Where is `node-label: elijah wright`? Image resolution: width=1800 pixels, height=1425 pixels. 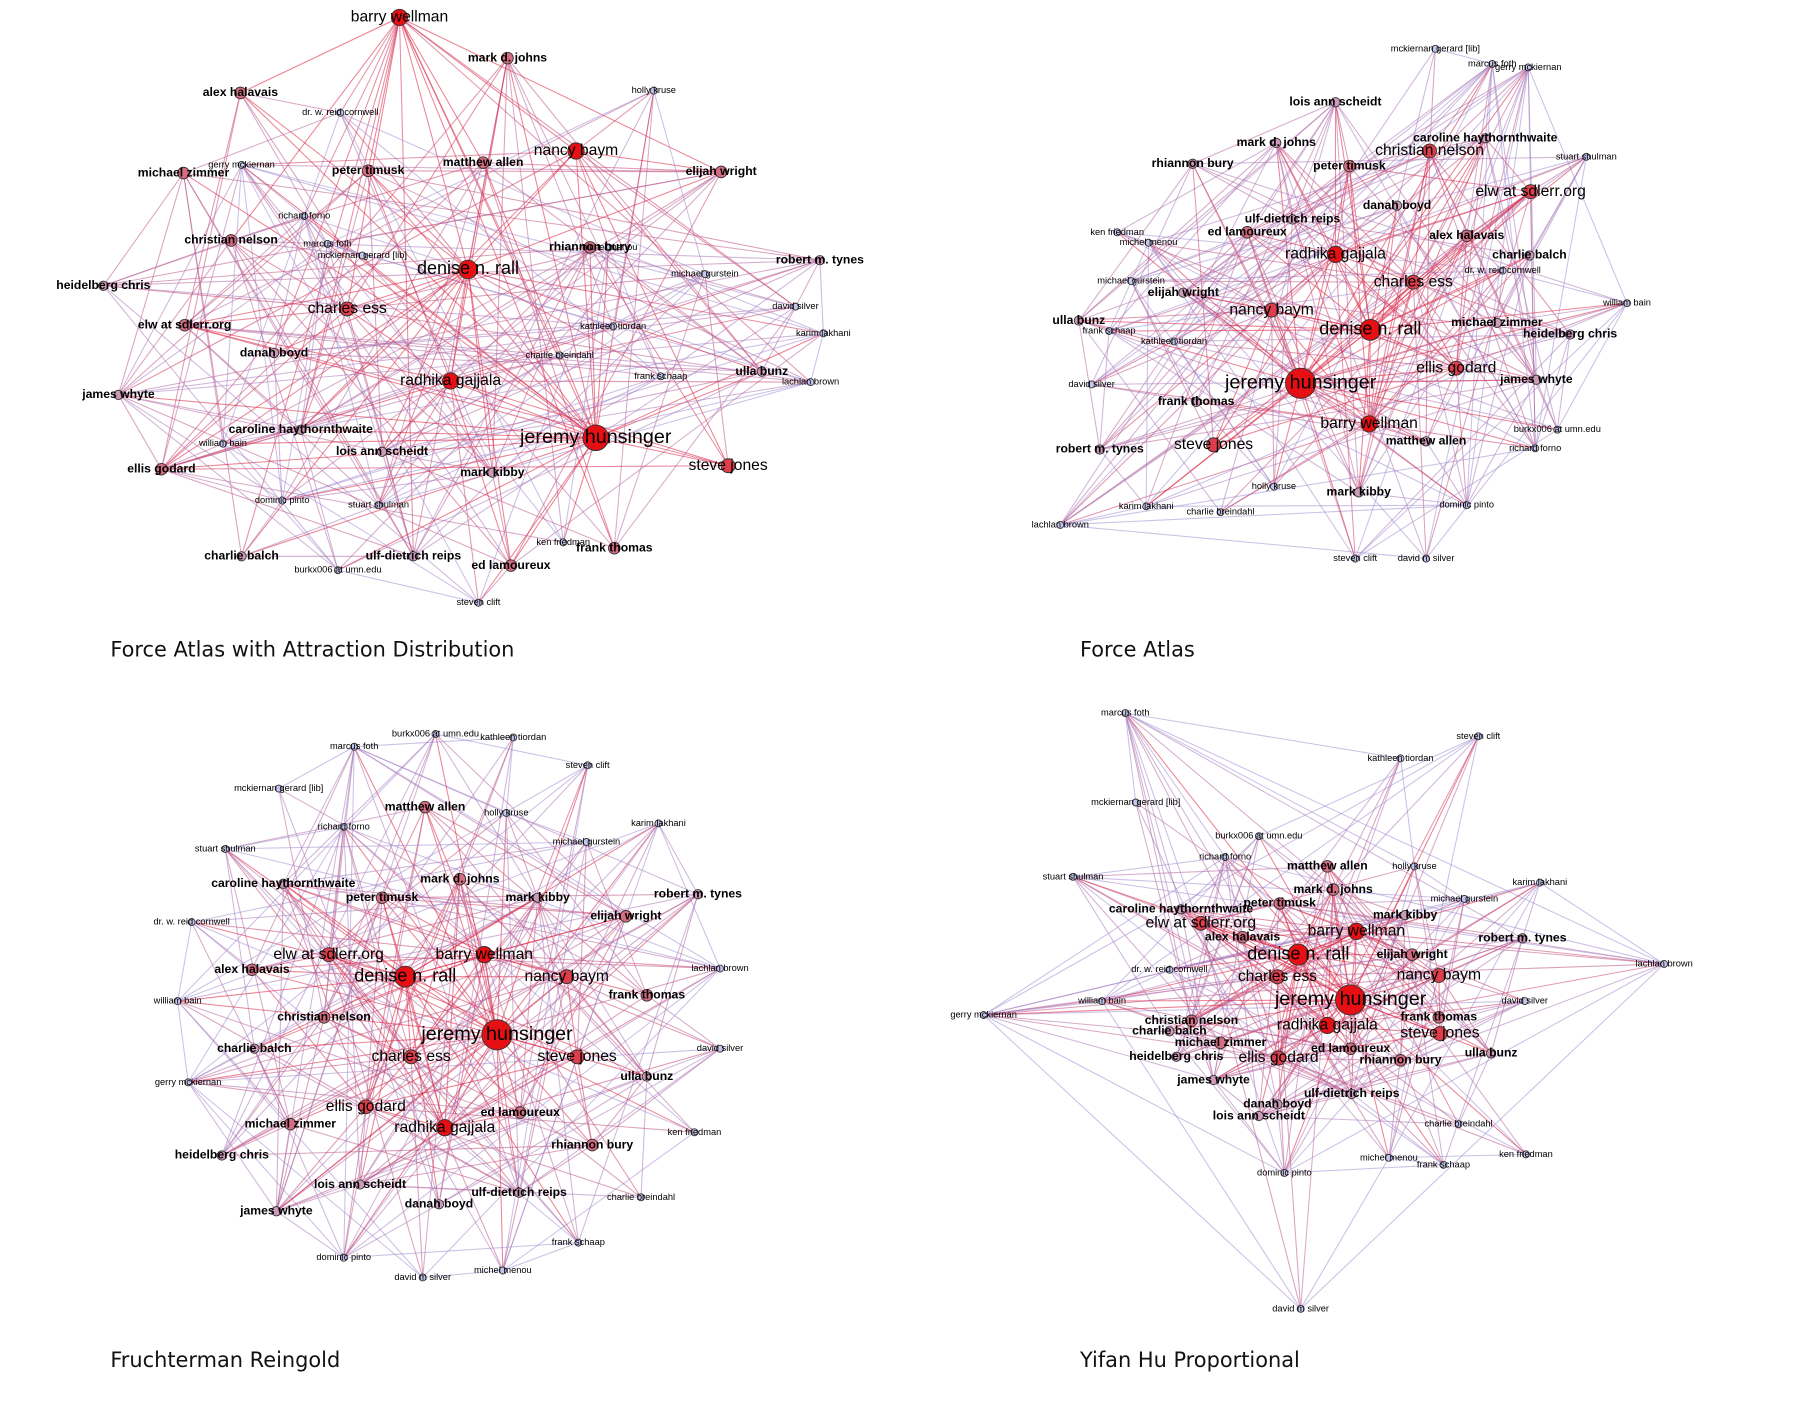 node-label: elijah wright is located at coordinates (1183, 292).